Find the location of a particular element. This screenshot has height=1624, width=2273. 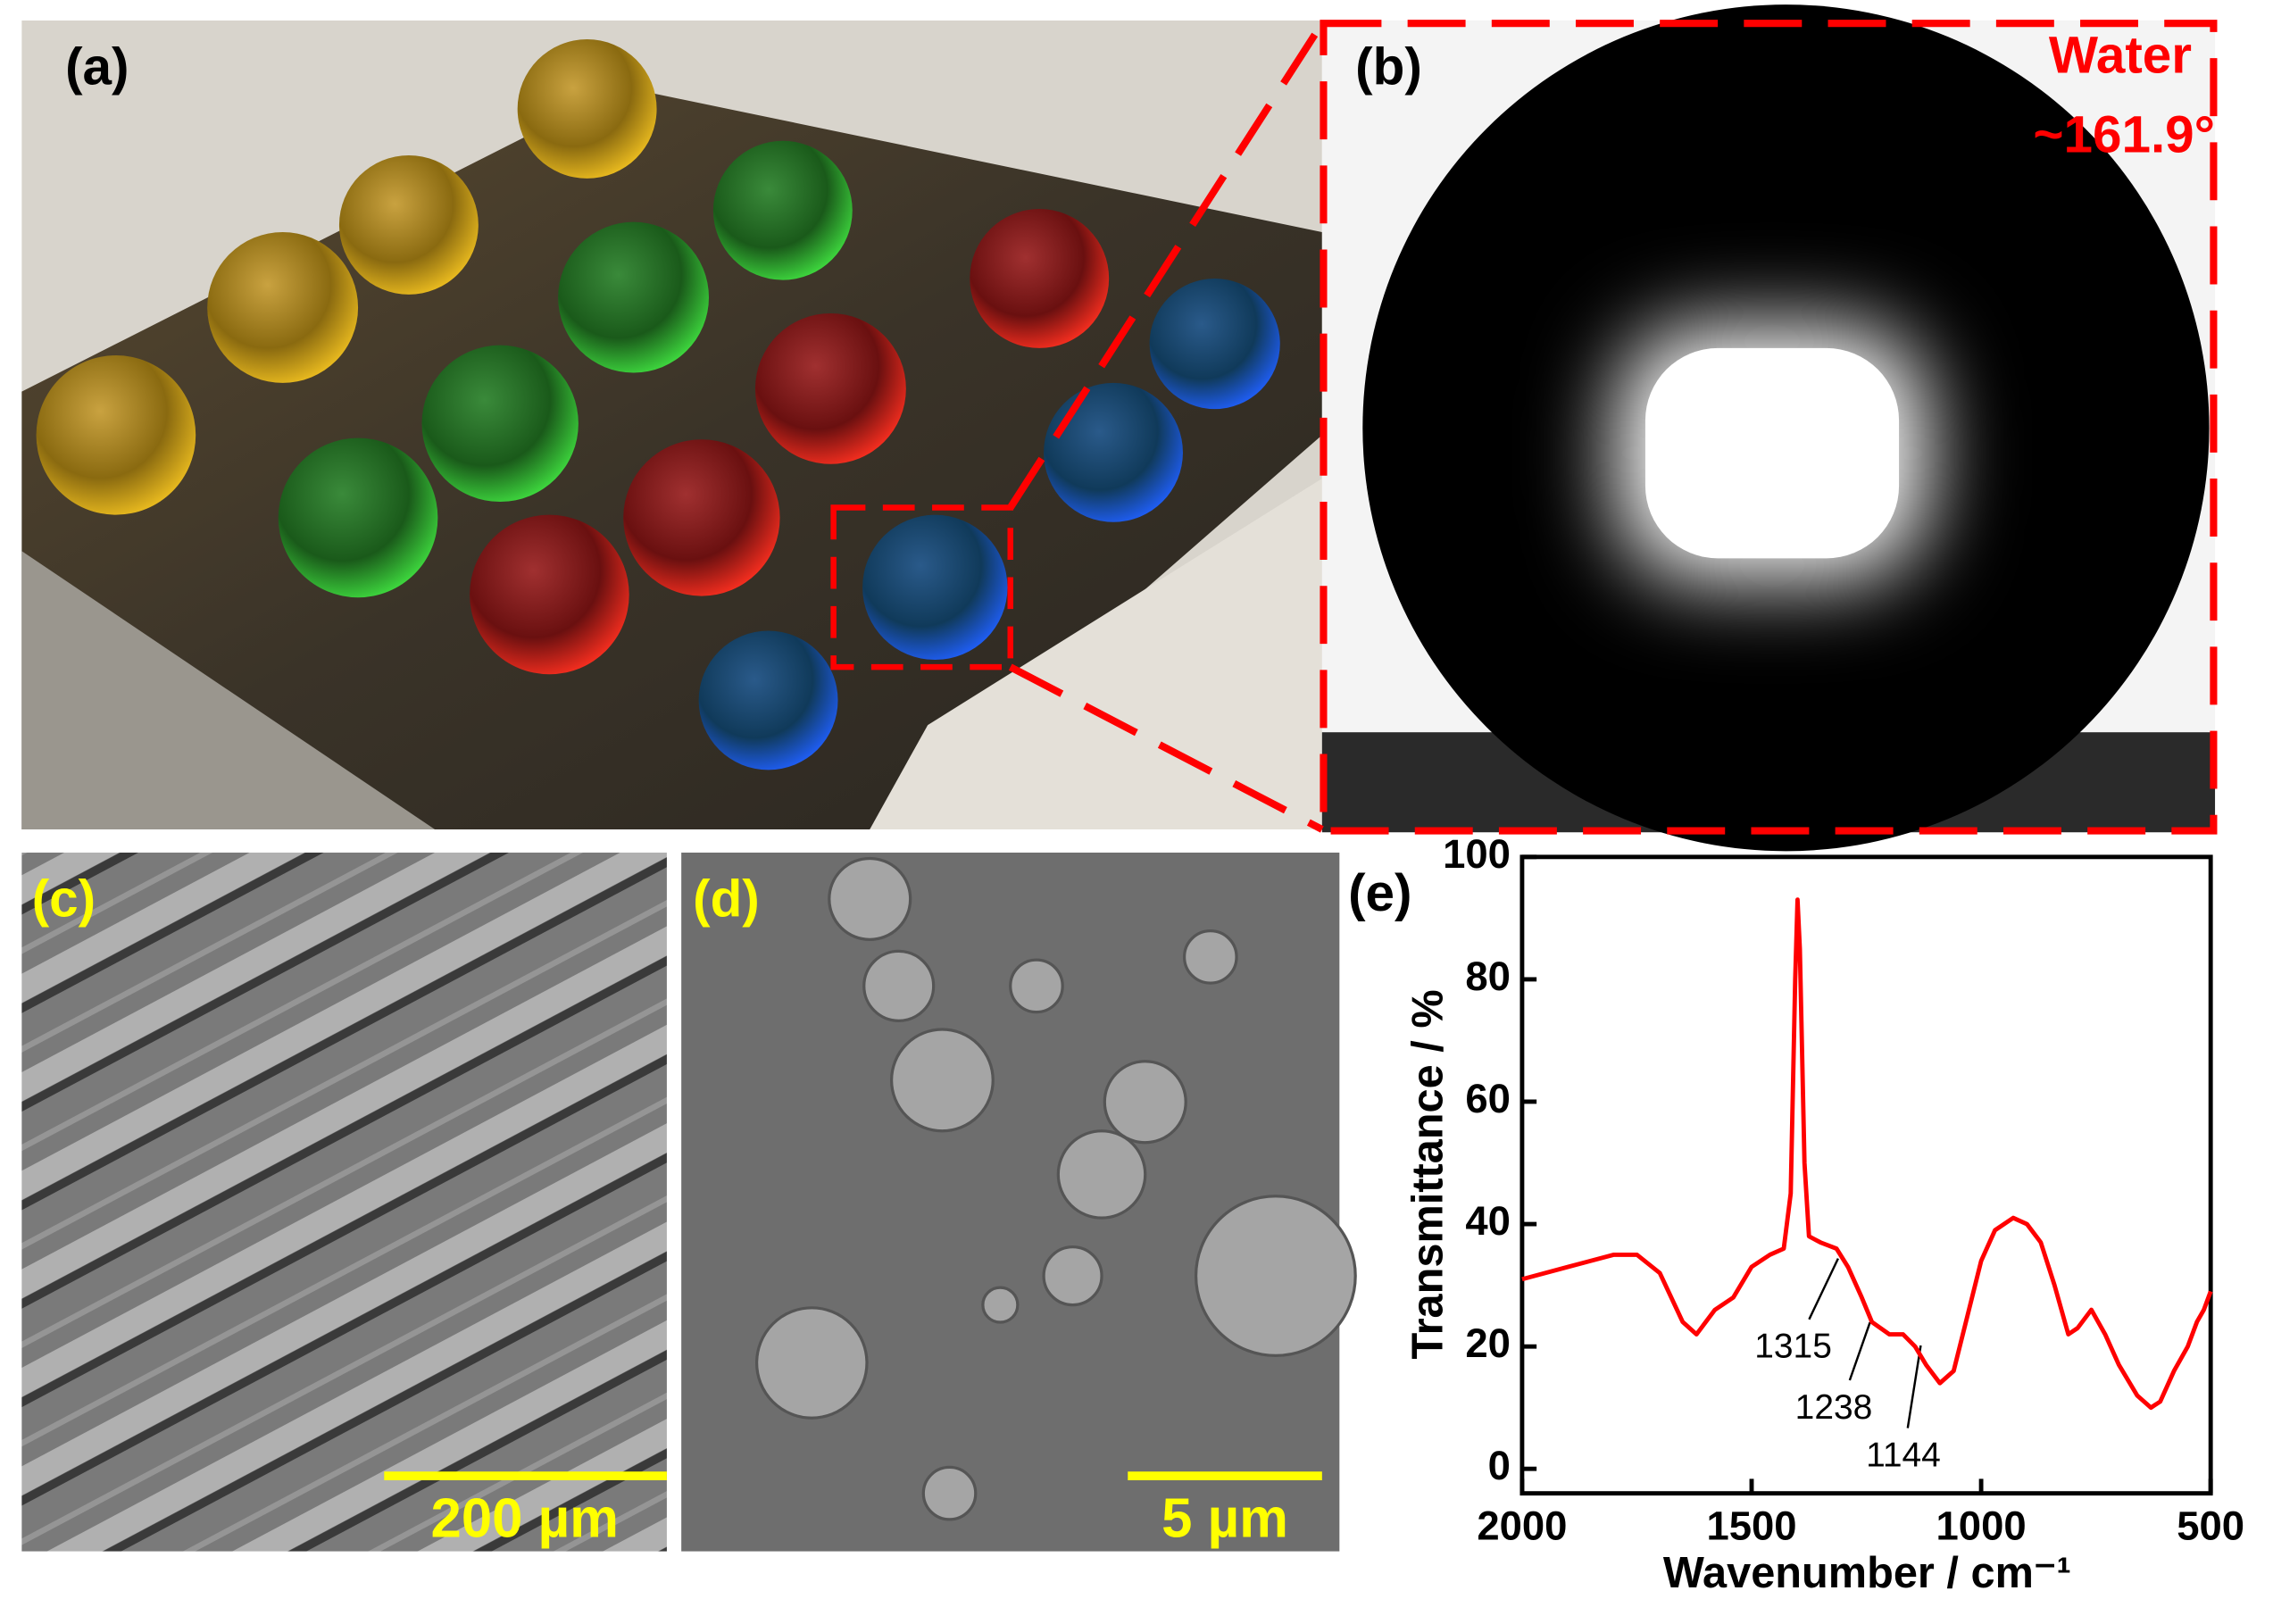

panel-label: (c) is located at coordinates (64, 899).